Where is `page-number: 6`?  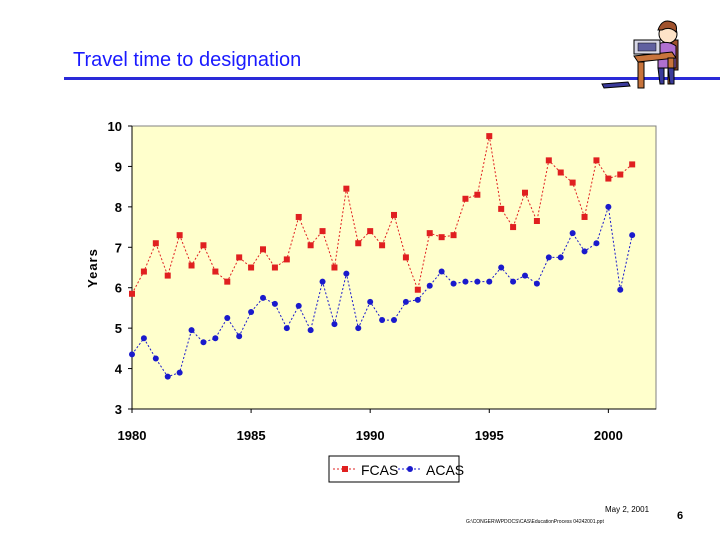
page-number: 6 is located at coordinates (680, 516).